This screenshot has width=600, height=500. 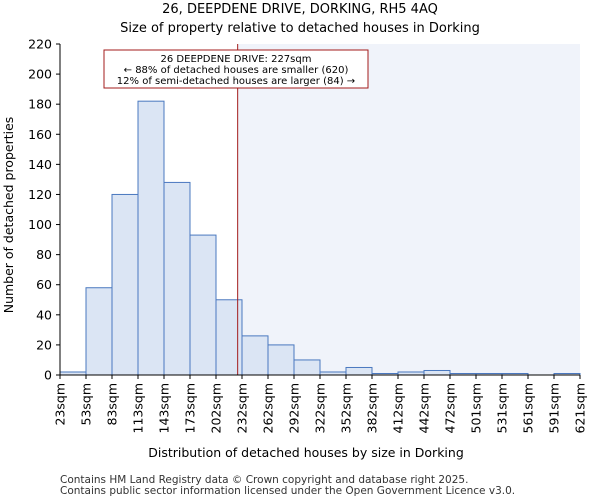 What do you see at coordinates (164, 408) in the screenshot?
I see `x-tick-label: 143sqm` at bounding box center [164, 408].